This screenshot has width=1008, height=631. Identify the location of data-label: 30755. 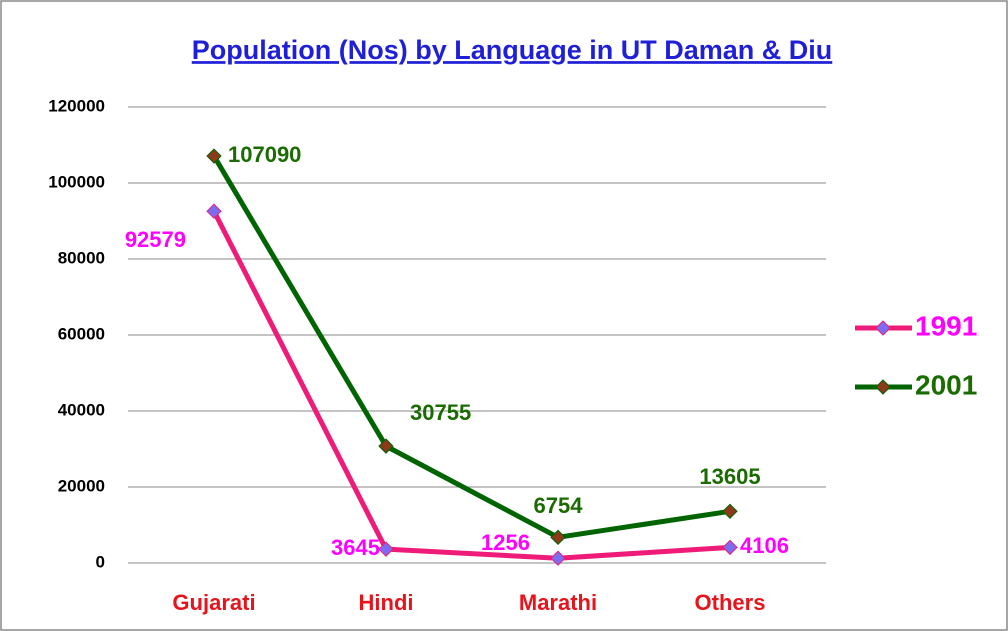
(440, 412).